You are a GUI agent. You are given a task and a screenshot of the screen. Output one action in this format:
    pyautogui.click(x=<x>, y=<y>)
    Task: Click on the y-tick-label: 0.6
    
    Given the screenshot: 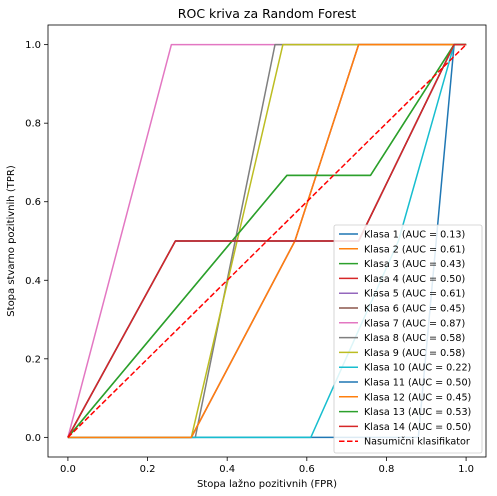 What is the action you would take?
    pyautogui.click(x=33, y=202)
    